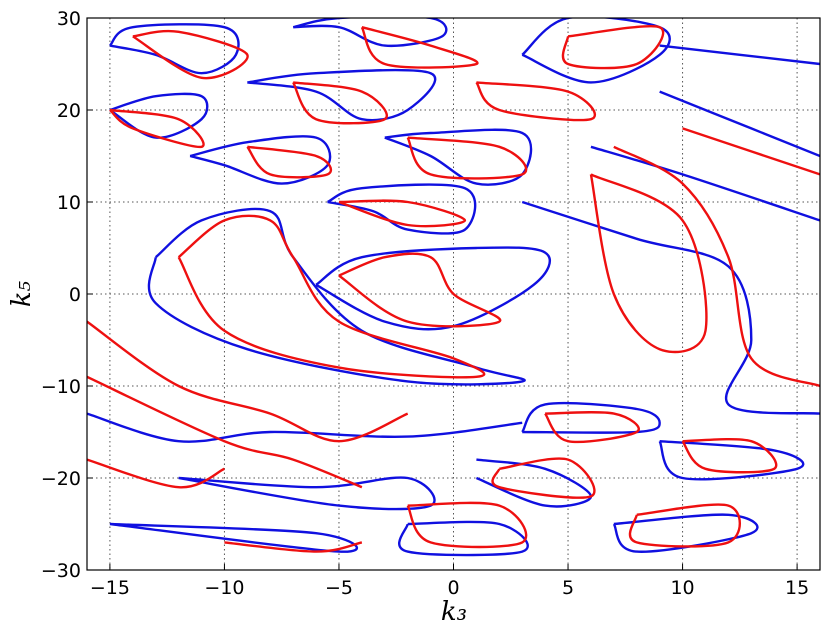 This screenshot has height=641, width=830. Describe the element at coordinates (61, 387) in the screenshot. I see `y-tick-label: −10` at that location.